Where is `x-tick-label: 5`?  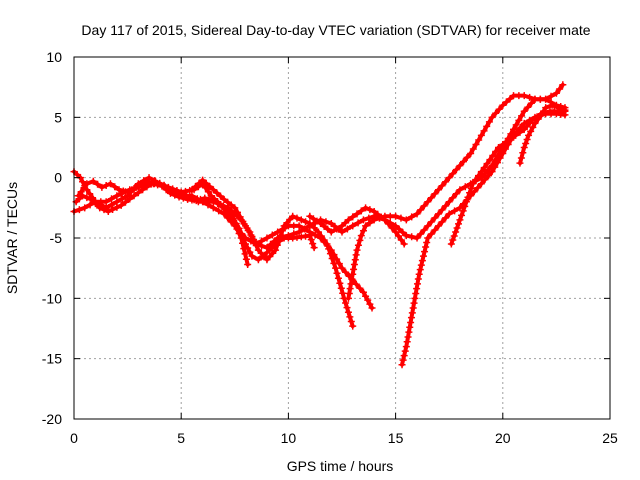
x-tick-label: 5 is located at coordinates (181, 438).